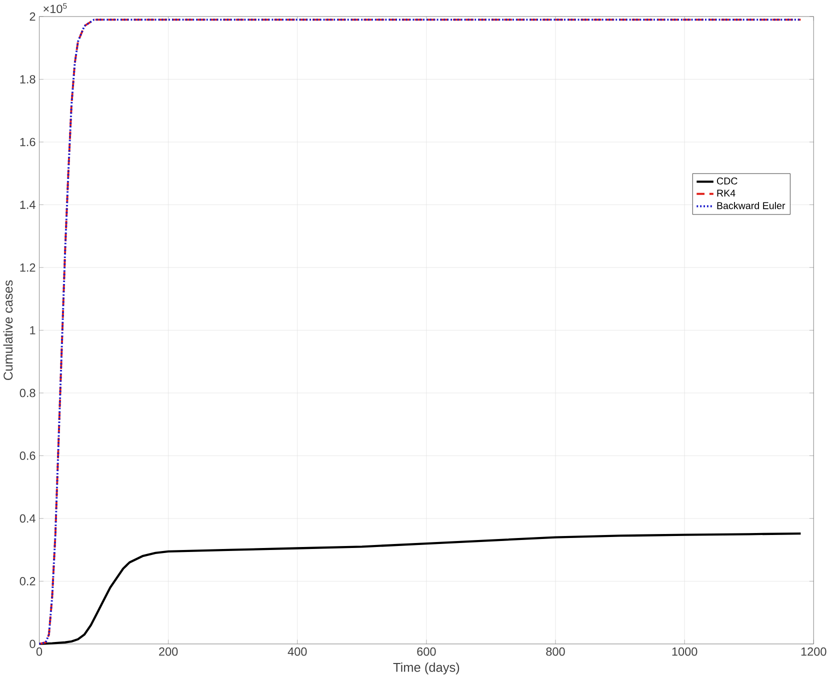 Image resolution: width=830 pixels, height=678 pixels. What do you see at coordinates (426, 668) in the screenshot?
I see `x-axis-title: Time (days)` at bounding box center [426, 668].